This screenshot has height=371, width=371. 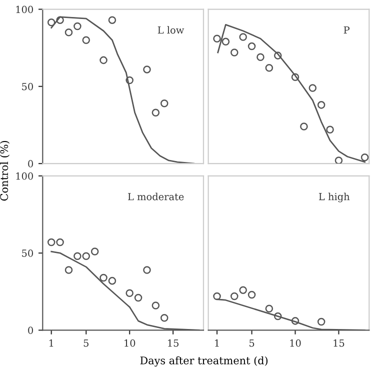 I want to click on x-axis-title: Days after treatment (d), so click(x=204, y=361).